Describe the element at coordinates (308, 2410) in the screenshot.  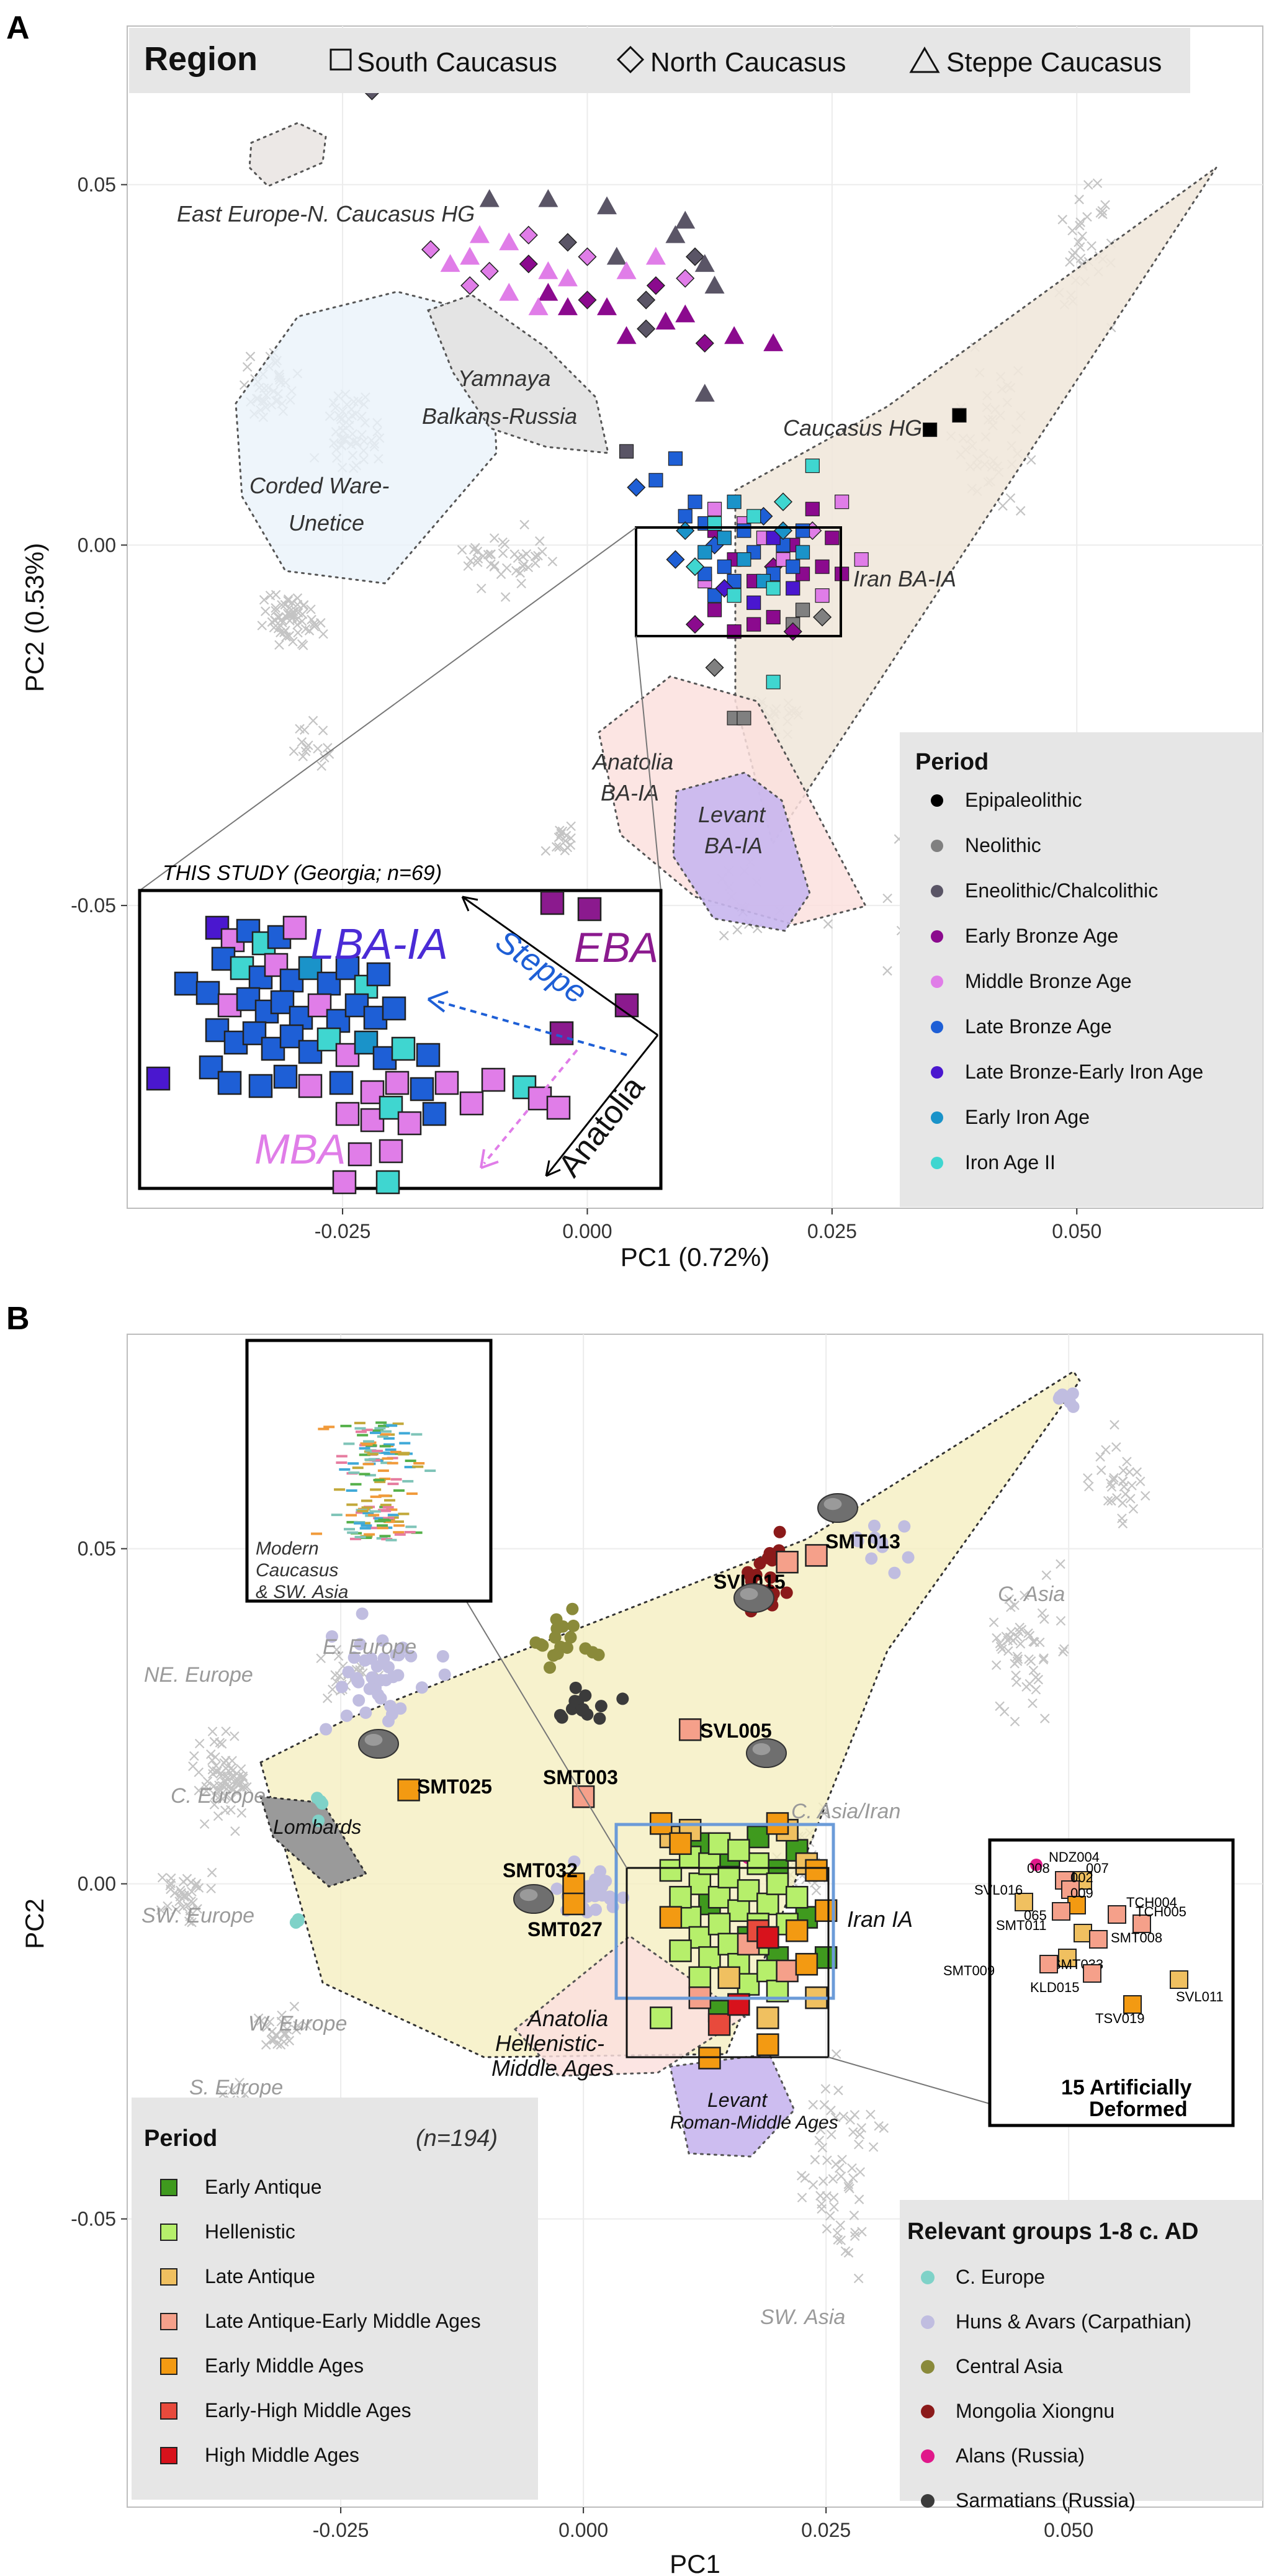
I see `b-period-legend-item: Early-High Middle Ages` at that location.